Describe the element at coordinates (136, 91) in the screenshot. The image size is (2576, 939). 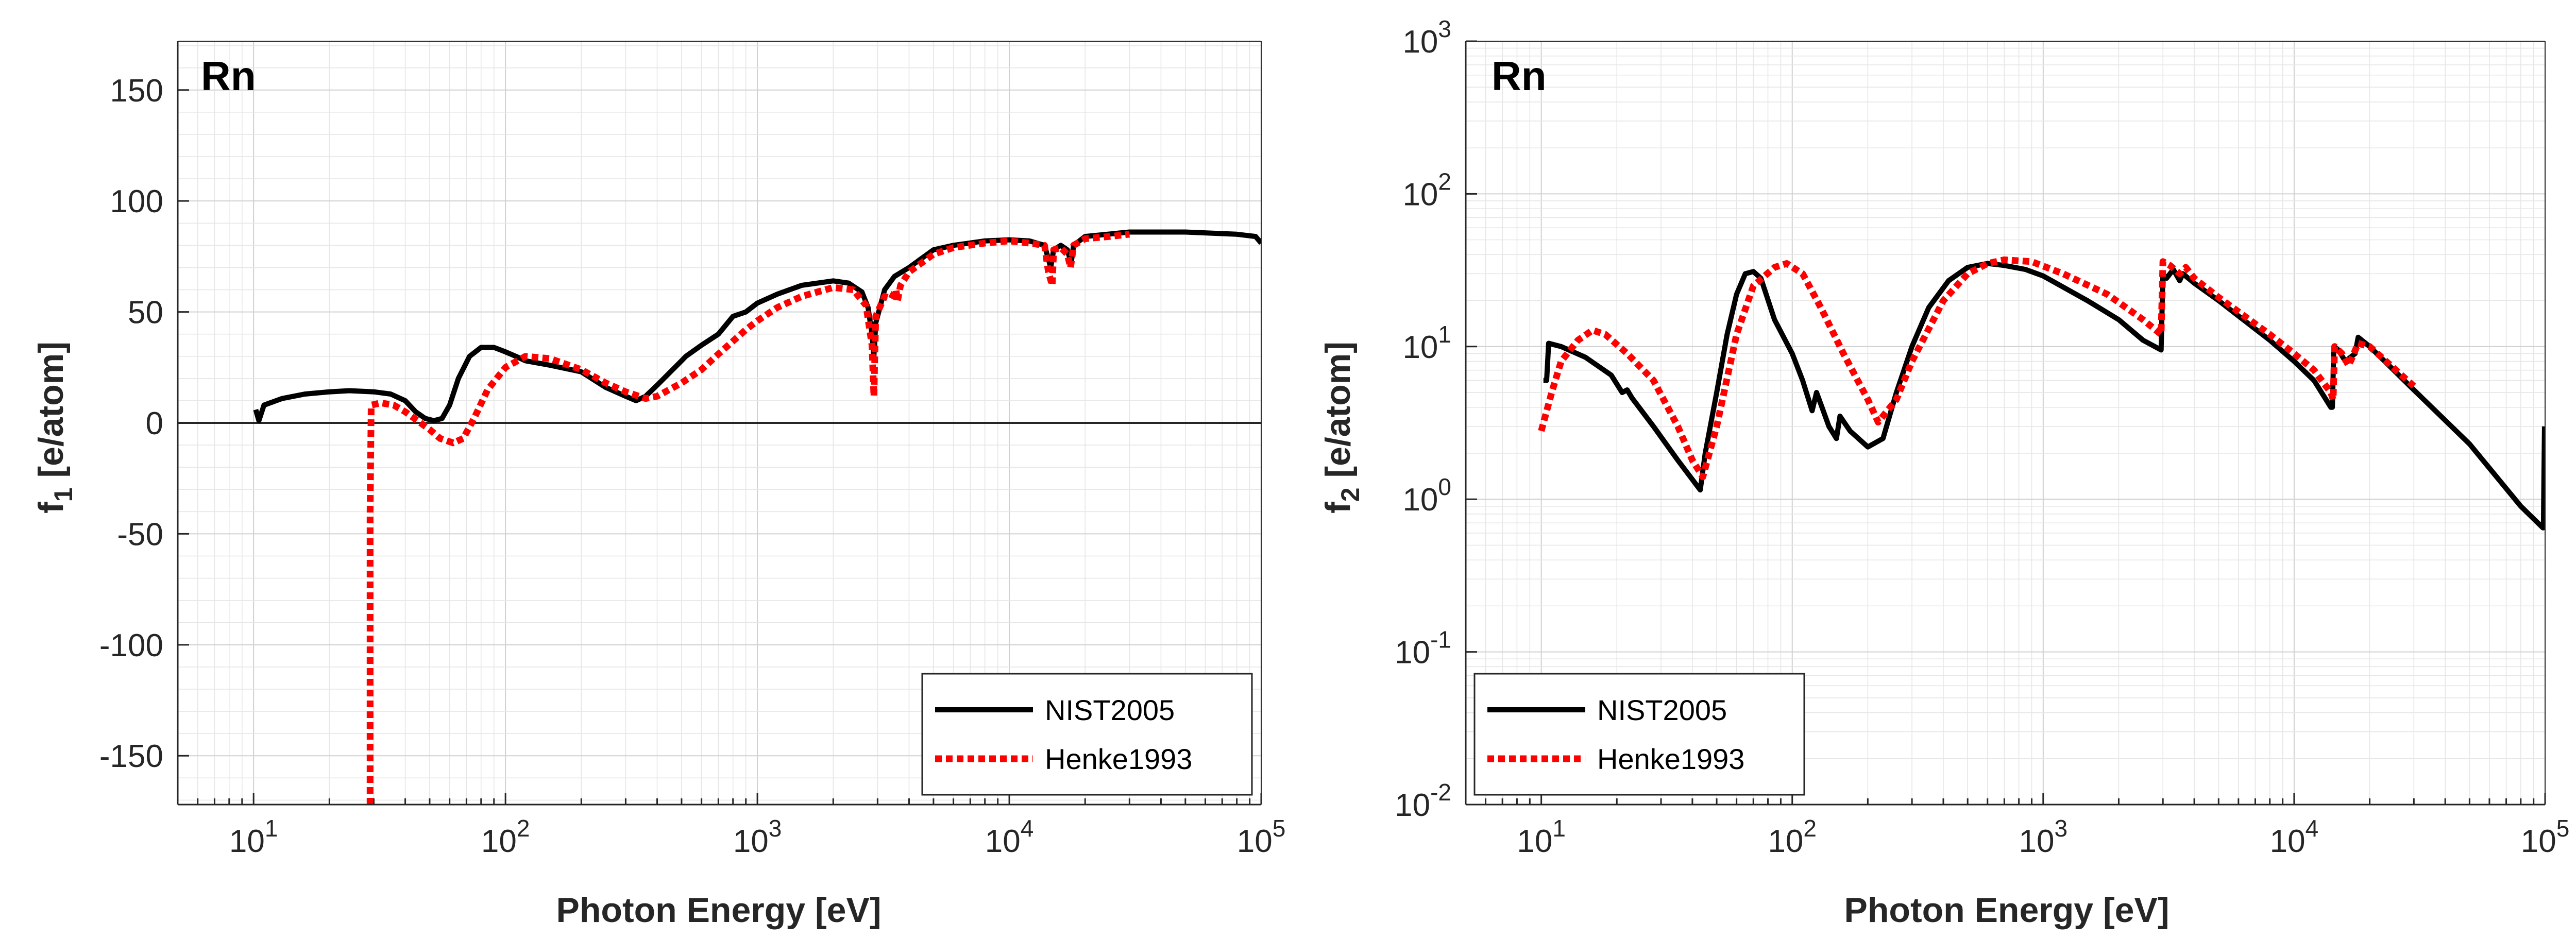
I see `y-tick-label: 150` at that location.